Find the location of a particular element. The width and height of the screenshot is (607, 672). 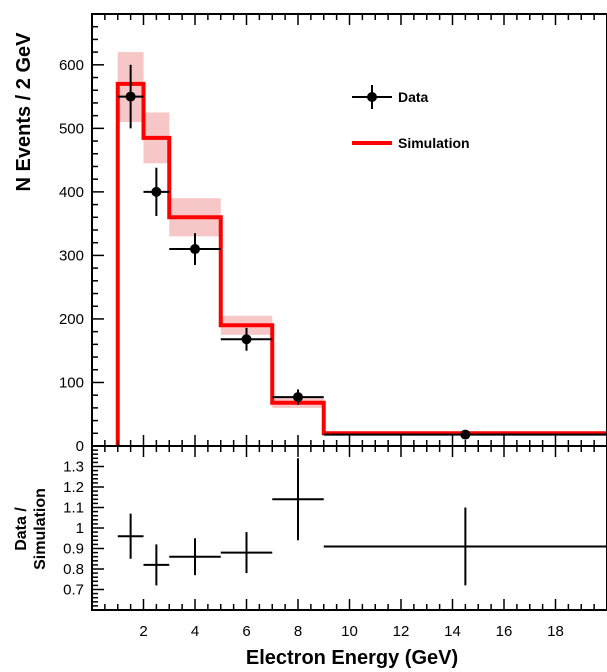

main-y-tick-label: 400 is located at coordinates (71, 192).